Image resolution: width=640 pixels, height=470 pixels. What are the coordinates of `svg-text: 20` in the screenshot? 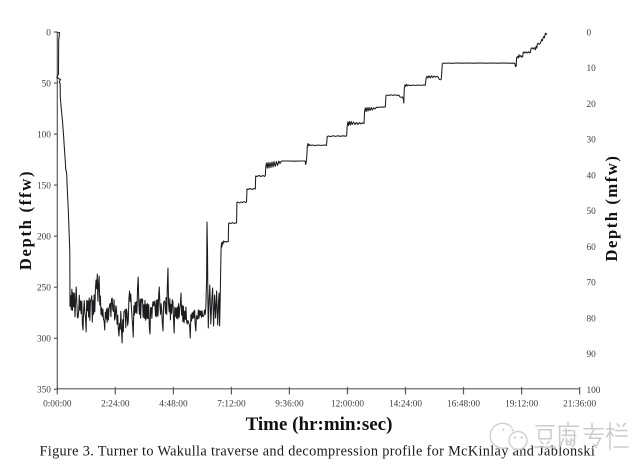 It's located at (592, 105).